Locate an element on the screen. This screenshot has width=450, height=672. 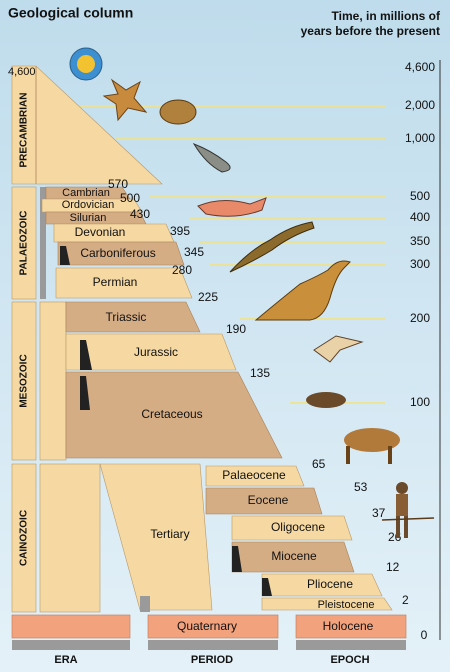
time-scale-label: 400 is located at coordinates (420, 217).